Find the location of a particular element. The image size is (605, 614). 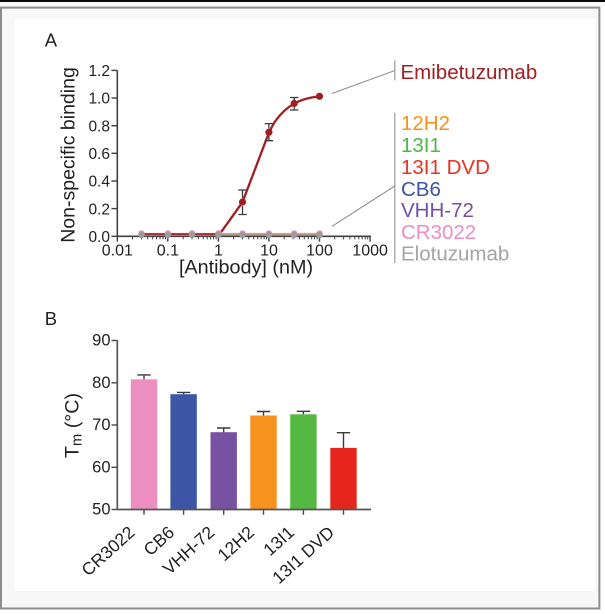

svg-text: [Antibody] (nM) is located at coordinates (246, 268).